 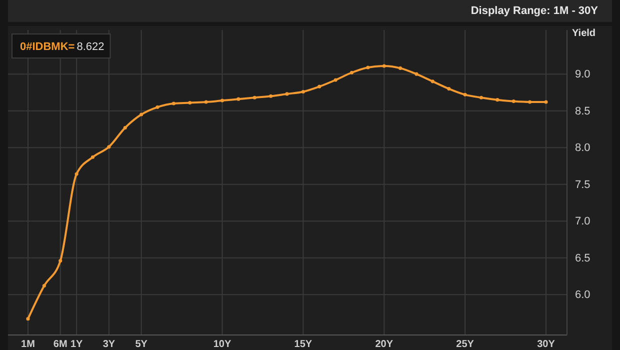 I want to click on x-tick-label: 3Y, so click(x=109, y=344).